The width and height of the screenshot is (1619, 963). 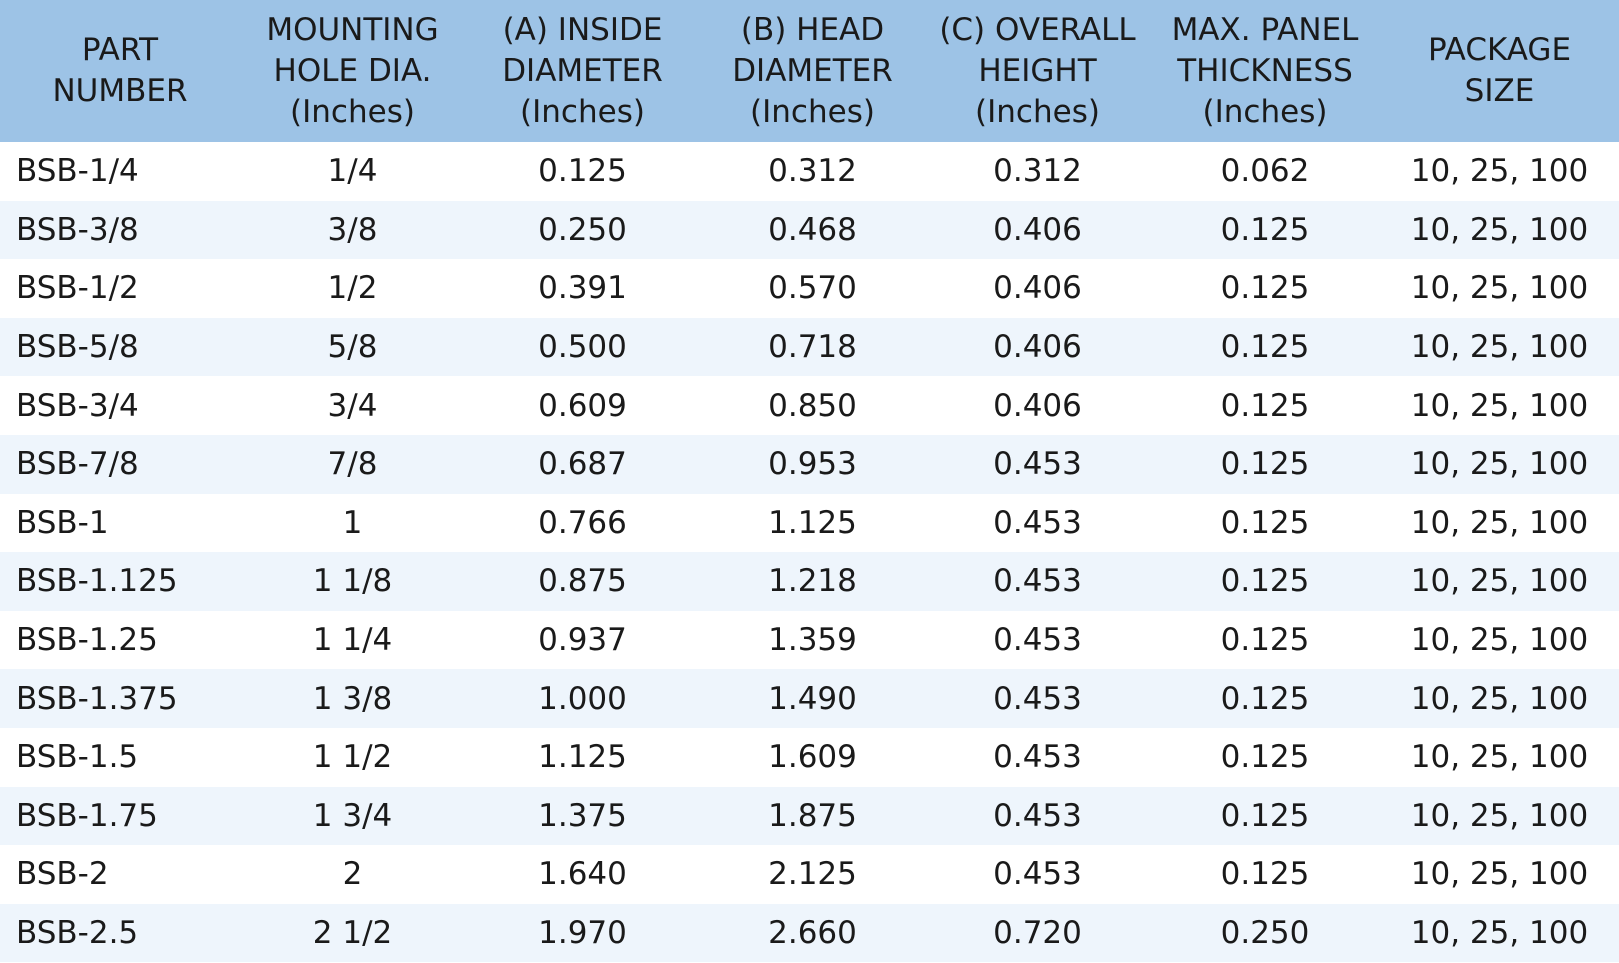 I want to click on head-diameter-cell: 1.609, so click(x=812, y=757).